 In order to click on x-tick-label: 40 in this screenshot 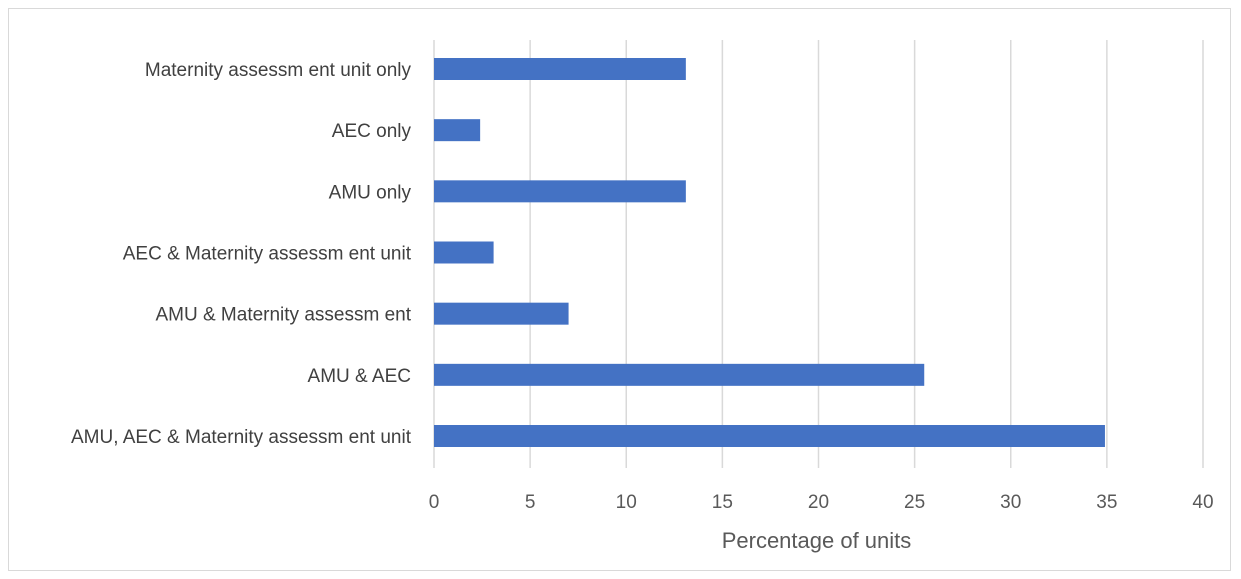, I will do `click(1202, 502)`.